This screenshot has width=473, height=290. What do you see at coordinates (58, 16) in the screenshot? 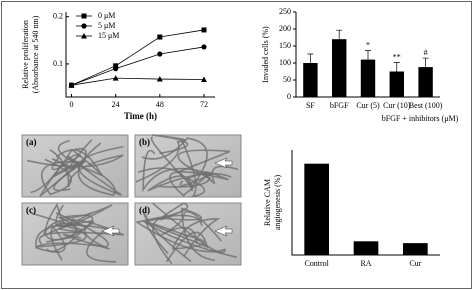
I see `y-tick-label: 0.2` at bounding box center [58, 16].